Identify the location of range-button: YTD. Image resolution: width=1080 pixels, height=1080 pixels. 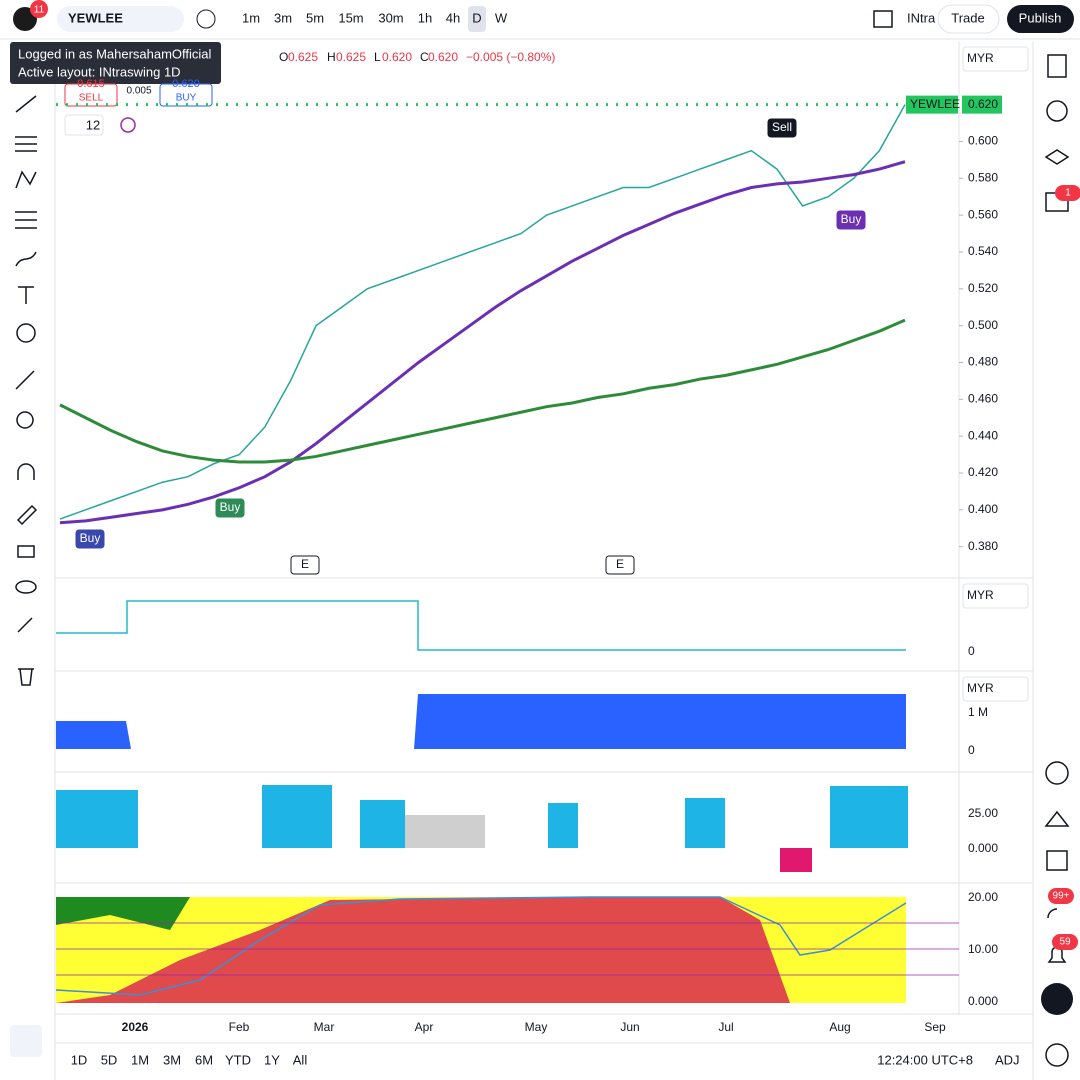
(238, 1059).